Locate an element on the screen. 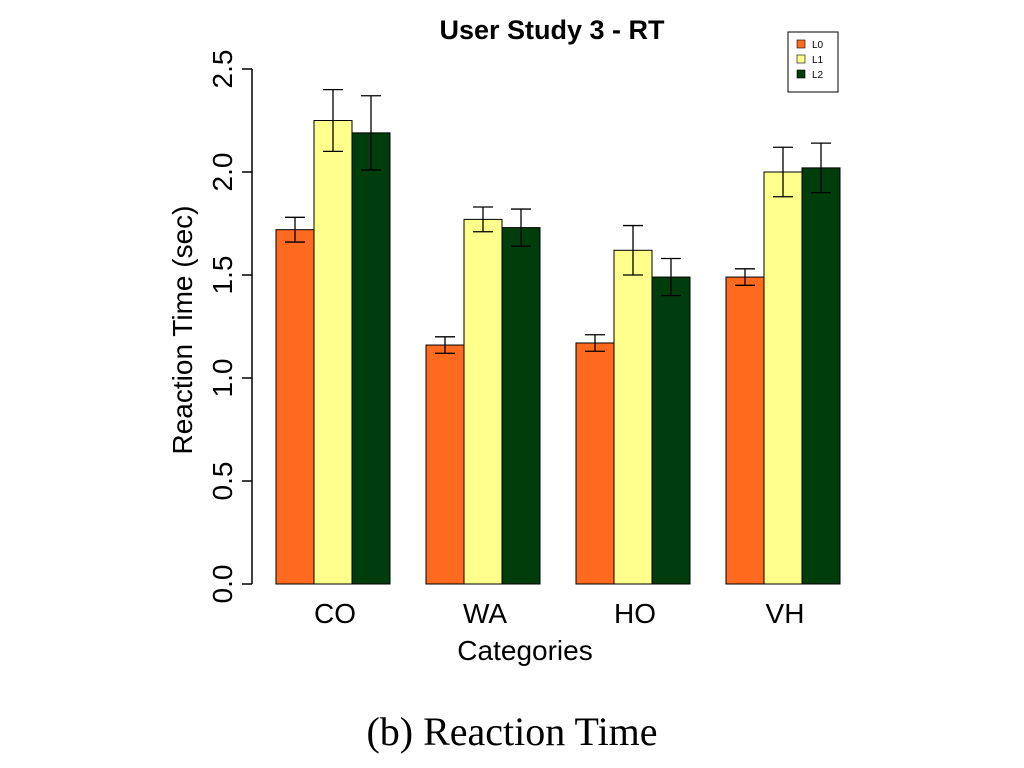 This screenshot has height=768, width=1024. bar-co-l0 is located at coordinates (295, 407).